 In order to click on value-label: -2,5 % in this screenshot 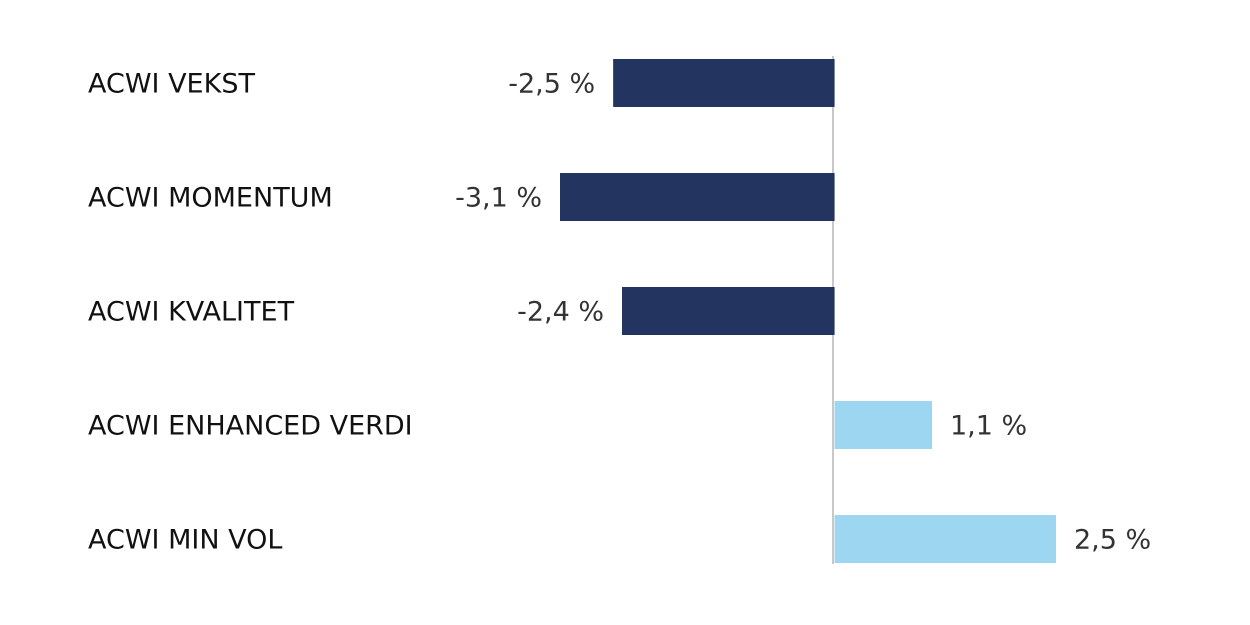, I will do `click(551, 84)`.